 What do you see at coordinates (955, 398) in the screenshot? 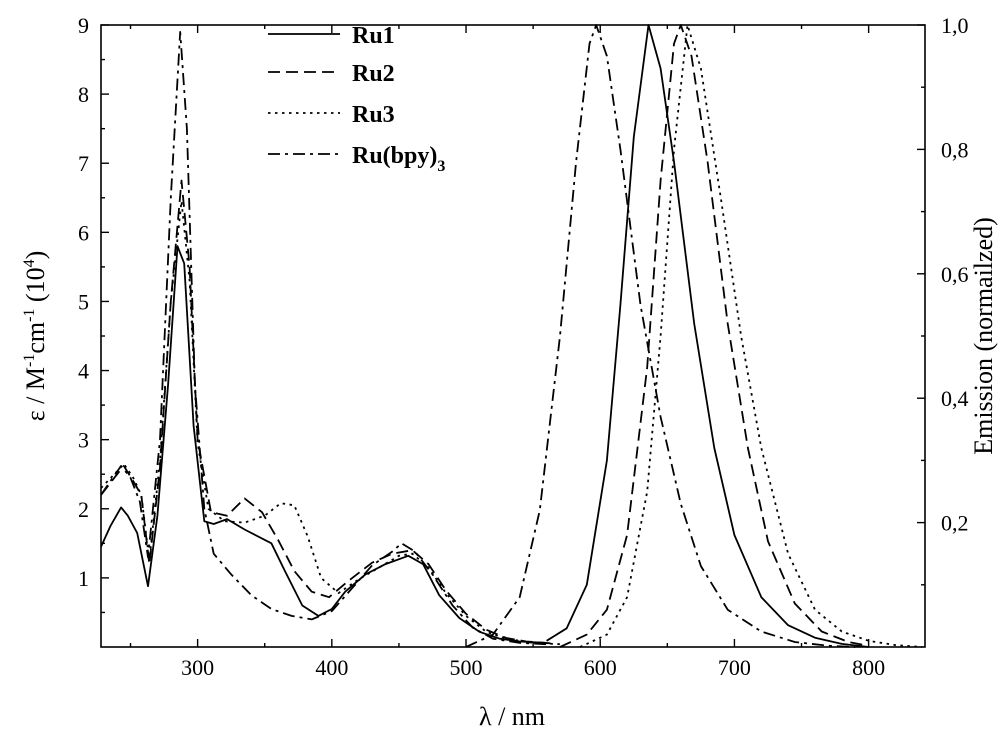
I see `y2-tick-label: 0,4` at bounding box center [955, 398].